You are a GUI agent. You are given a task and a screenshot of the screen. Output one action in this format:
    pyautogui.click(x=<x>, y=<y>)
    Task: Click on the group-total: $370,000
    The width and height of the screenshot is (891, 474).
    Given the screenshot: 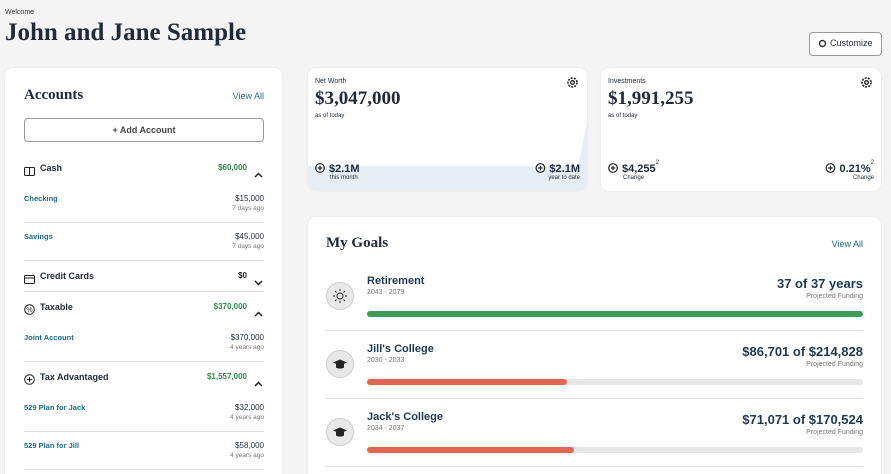 What is the action you would take?
    pyautogui.click(x=230, y=306)
    